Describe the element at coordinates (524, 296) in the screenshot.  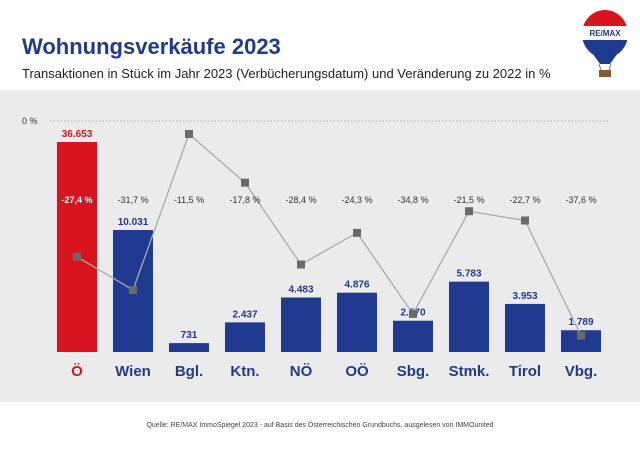
I see `bar-value-label: 3.953` at that location.